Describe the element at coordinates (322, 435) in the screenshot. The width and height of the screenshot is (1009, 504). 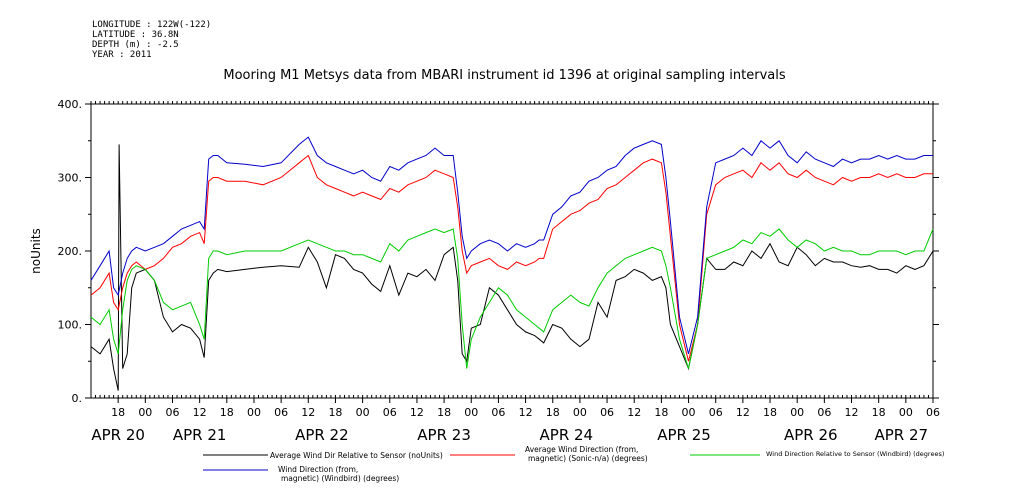
I see `x-day-label: APR 22` at that location.